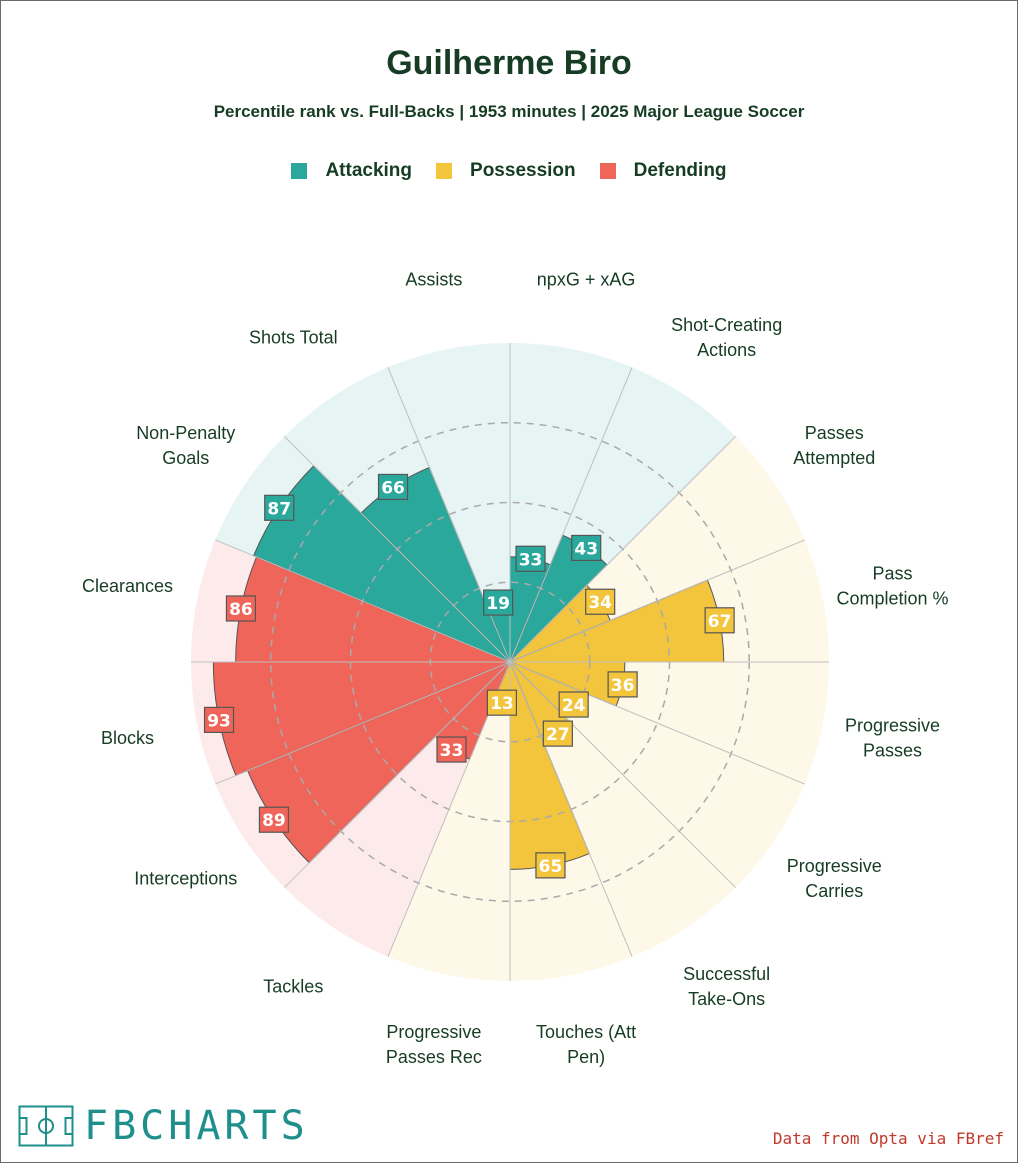 This screenshot has width=1018, height=1163. I want to click on axis-label: Tackles, so click(293, 986).